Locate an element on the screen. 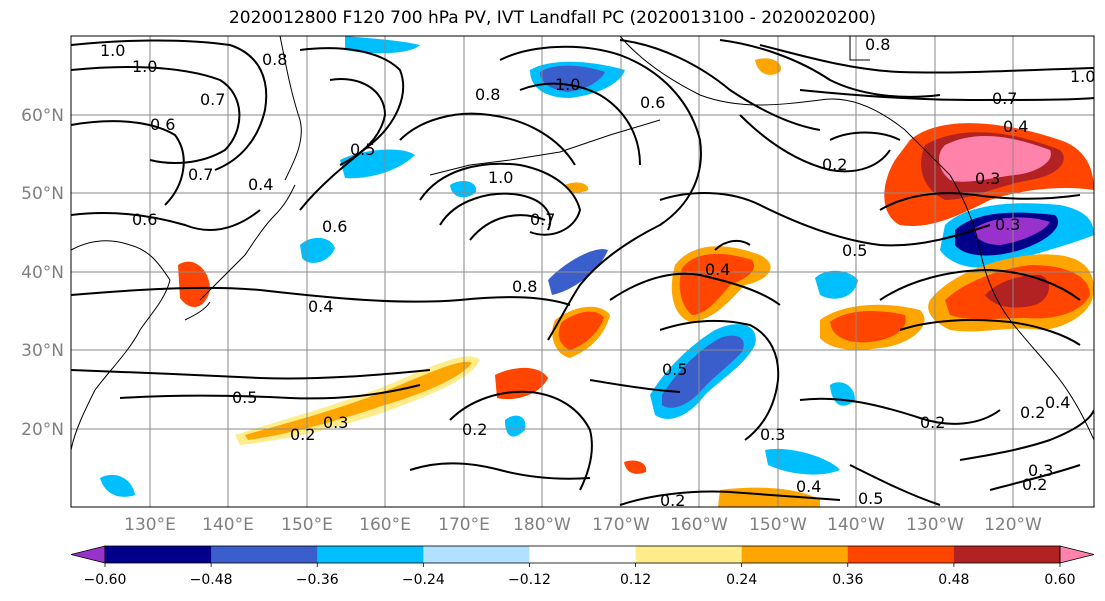  colorbar-extend-low is located at coordinates (88, 554).